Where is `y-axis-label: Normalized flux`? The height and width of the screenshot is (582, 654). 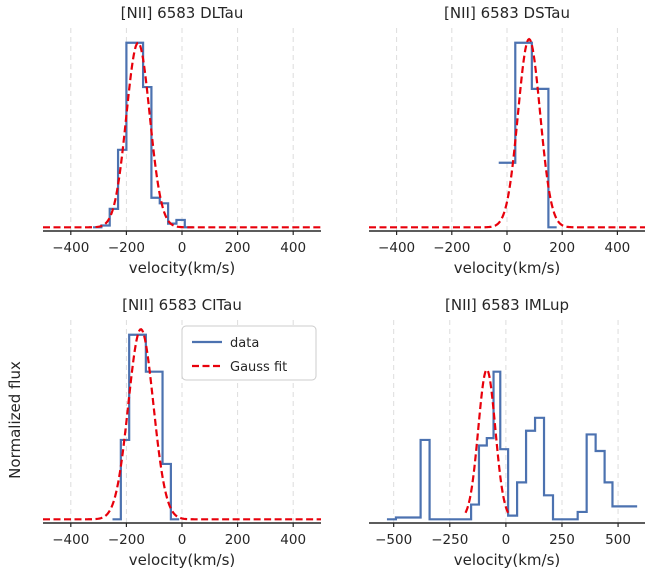 y-axis-label: Normalized flux is located at coordinates (15, 420).